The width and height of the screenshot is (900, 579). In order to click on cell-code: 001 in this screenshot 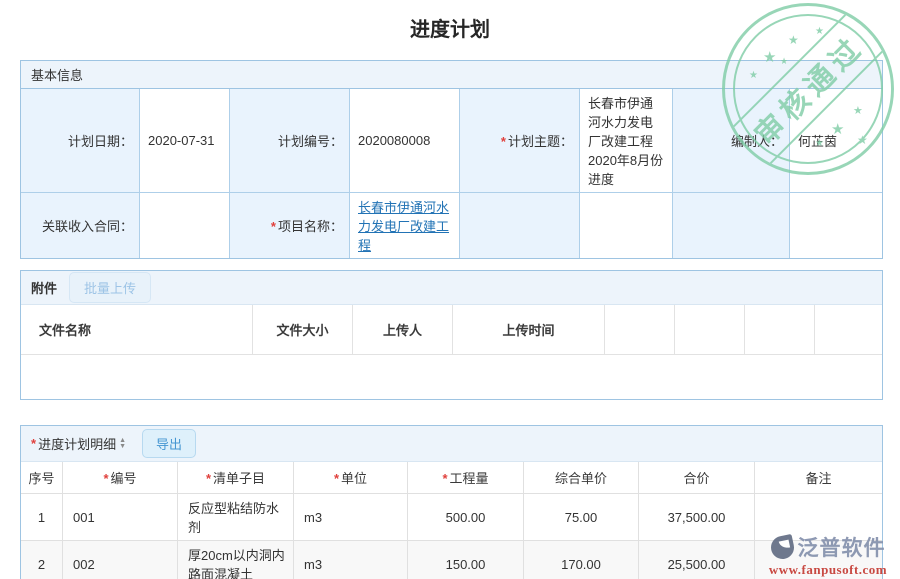, I will do `click(120, 517)`.